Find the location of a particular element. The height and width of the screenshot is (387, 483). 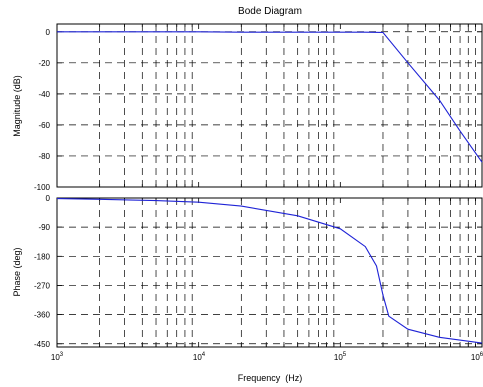

magnitude-tick-label: -60 is located at coordinates (44, 125).